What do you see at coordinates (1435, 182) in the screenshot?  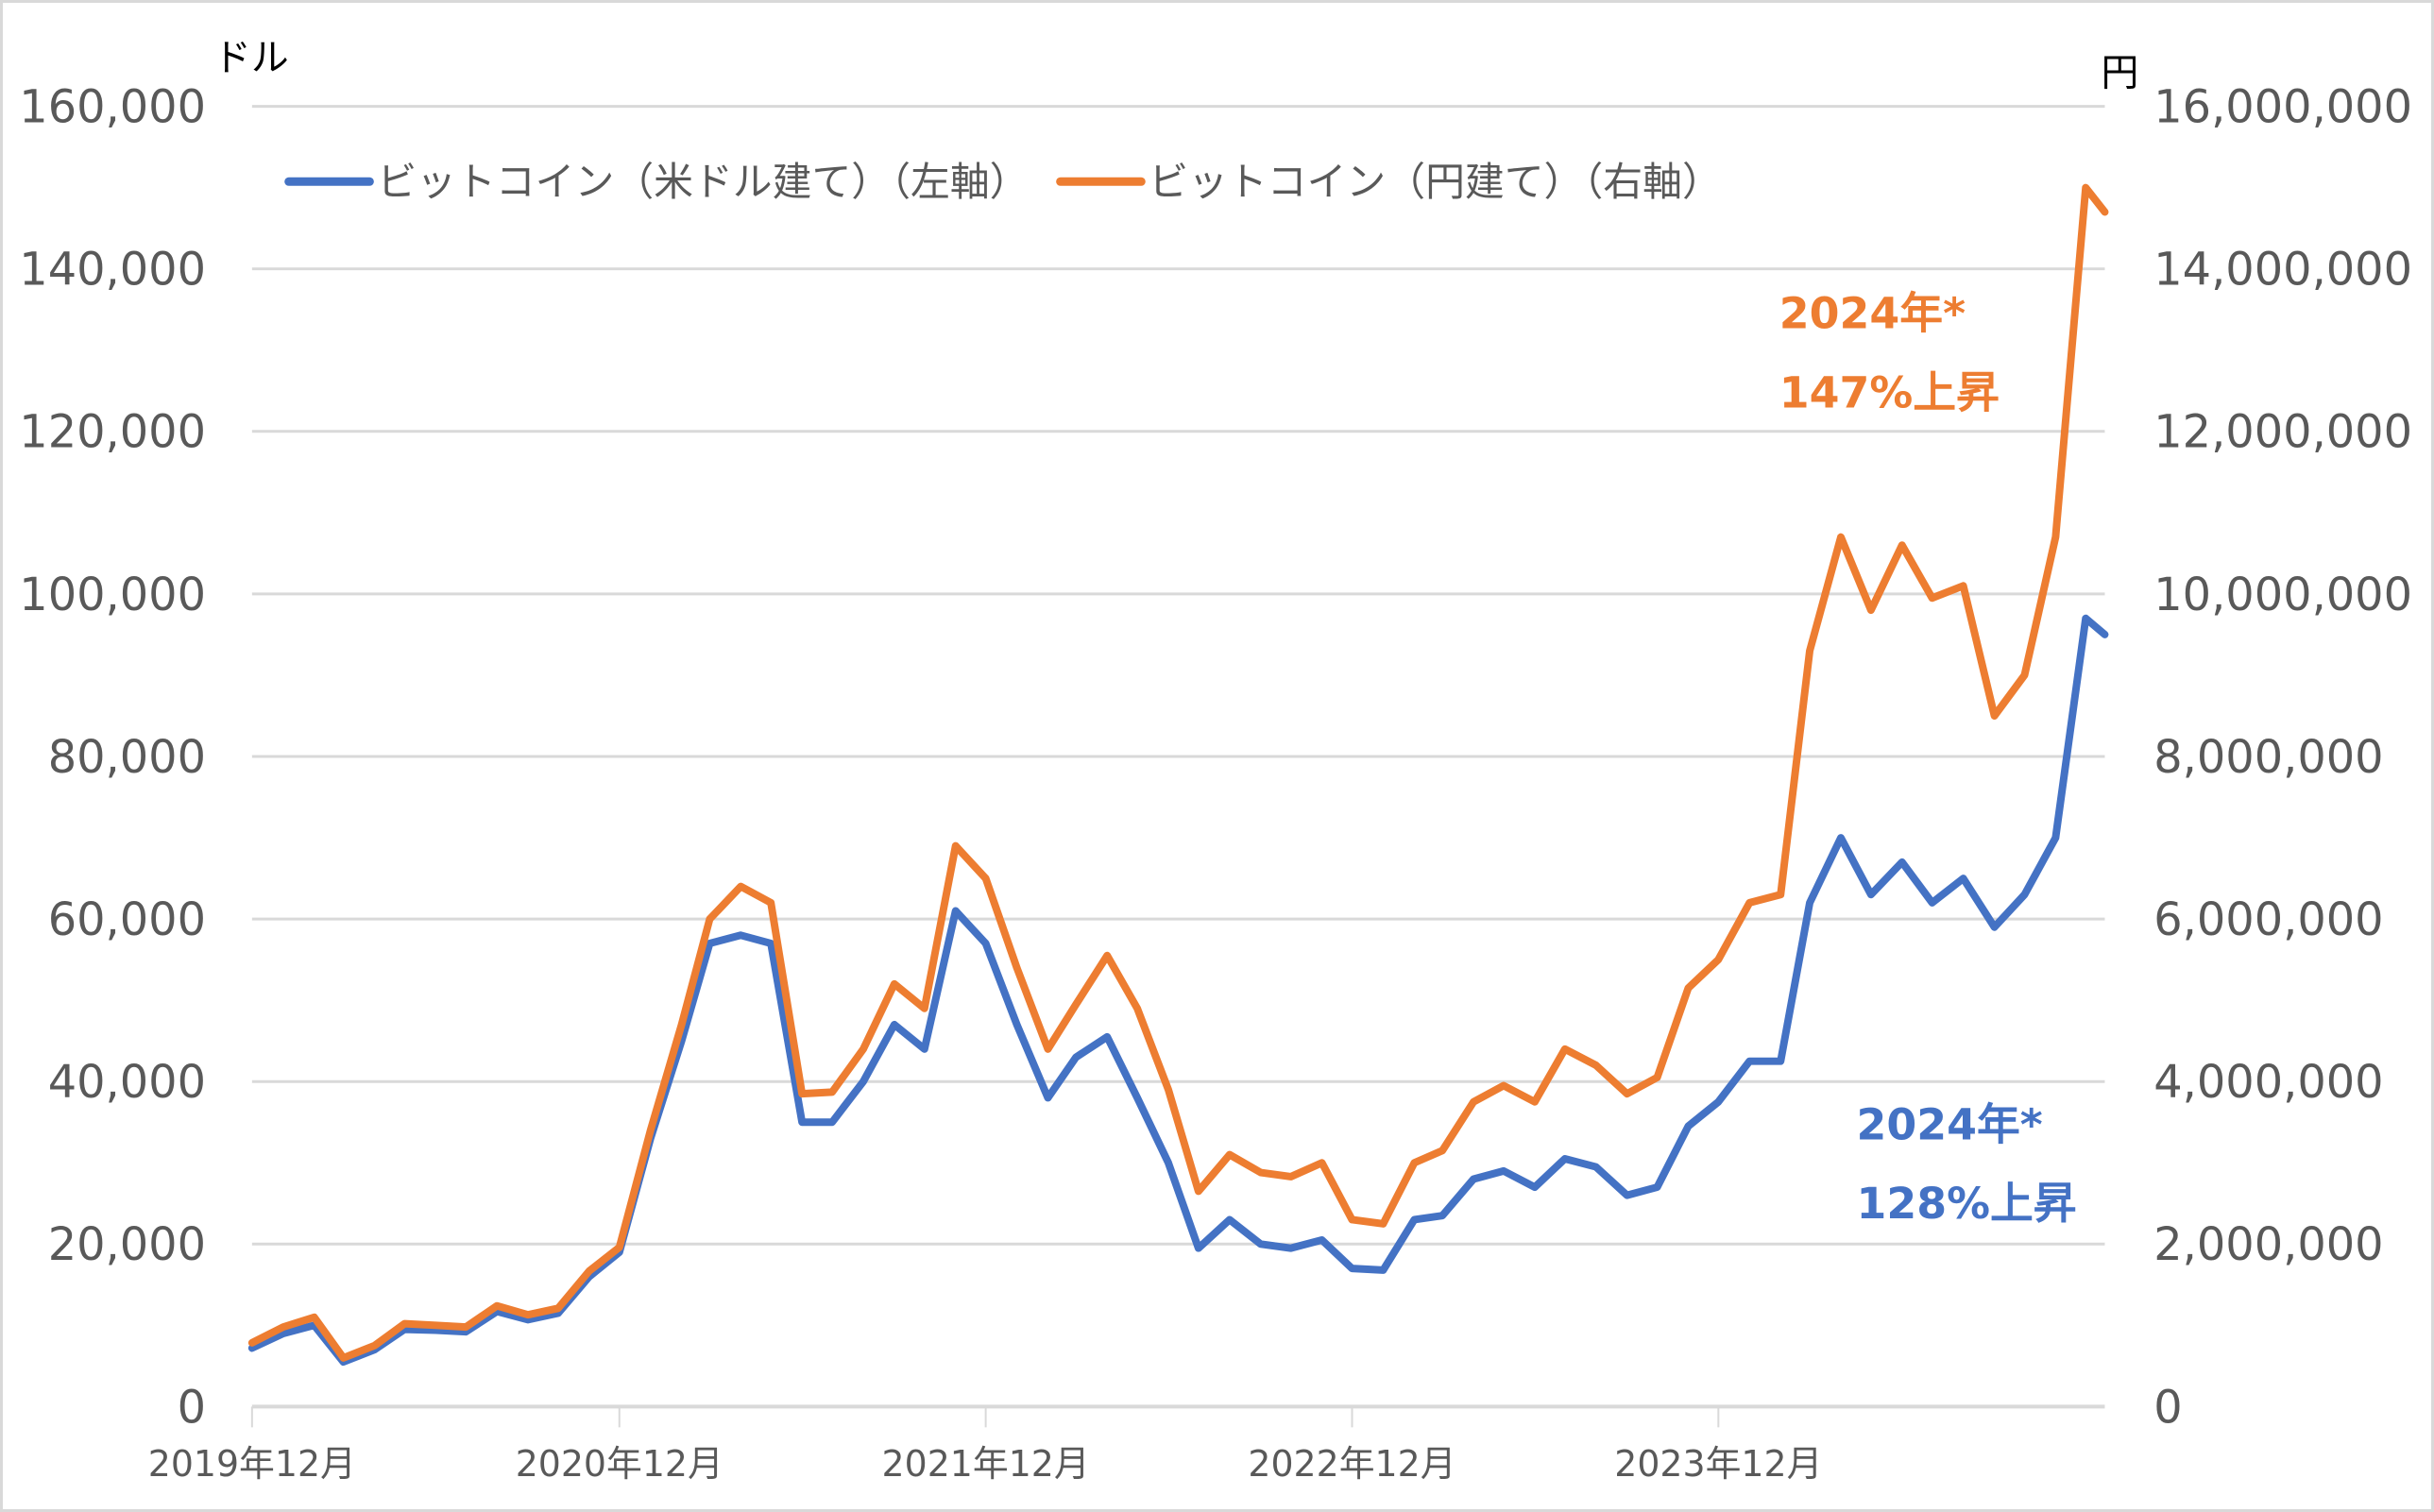 I see `legend-label-jpy: ビットコイン（円建て）（右軸）` at bounding box center [1435, 182].